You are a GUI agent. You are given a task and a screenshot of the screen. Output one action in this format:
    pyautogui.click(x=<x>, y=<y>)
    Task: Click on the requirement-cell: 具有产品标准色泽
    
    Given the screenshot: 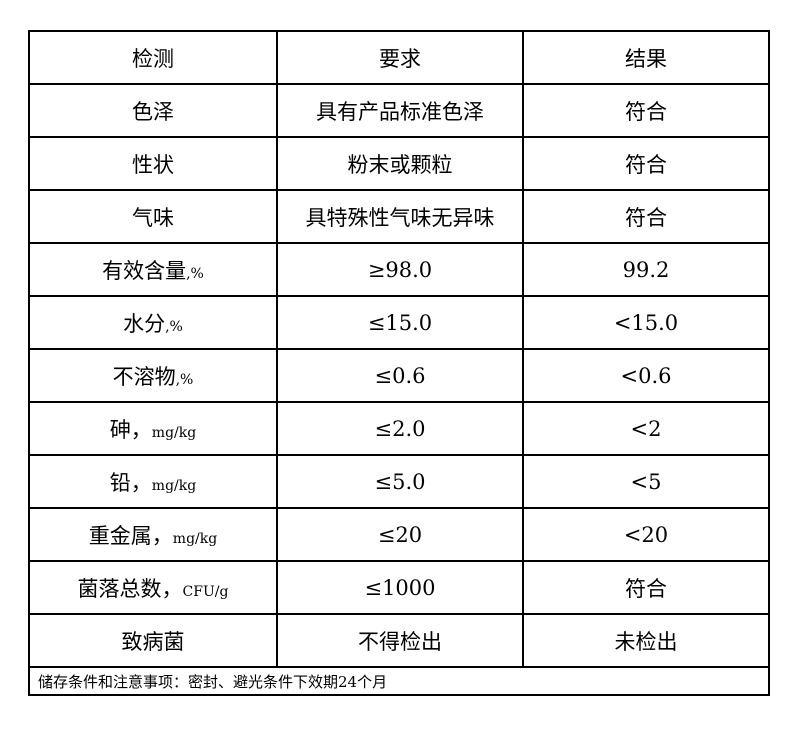 What is the action you would take?
    pyautogui.click(x=400, y=110)
    